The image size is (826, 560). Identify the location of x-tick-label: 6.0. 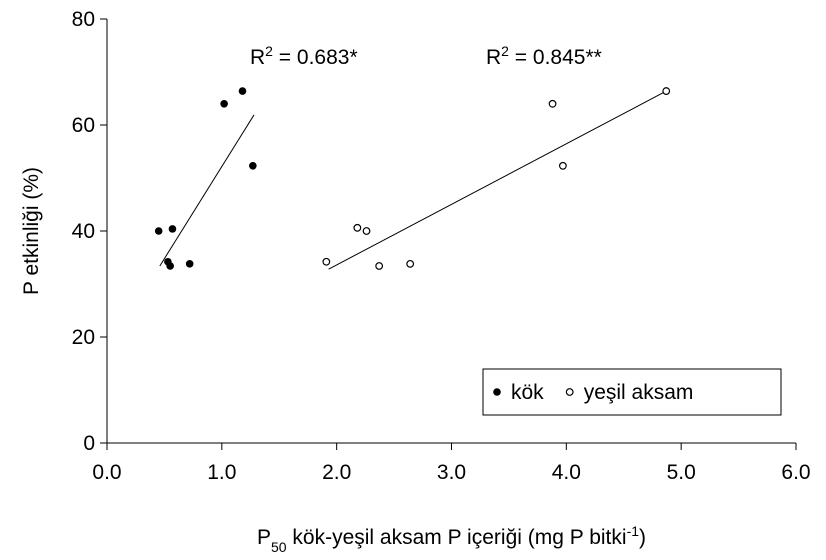
(795, 472).